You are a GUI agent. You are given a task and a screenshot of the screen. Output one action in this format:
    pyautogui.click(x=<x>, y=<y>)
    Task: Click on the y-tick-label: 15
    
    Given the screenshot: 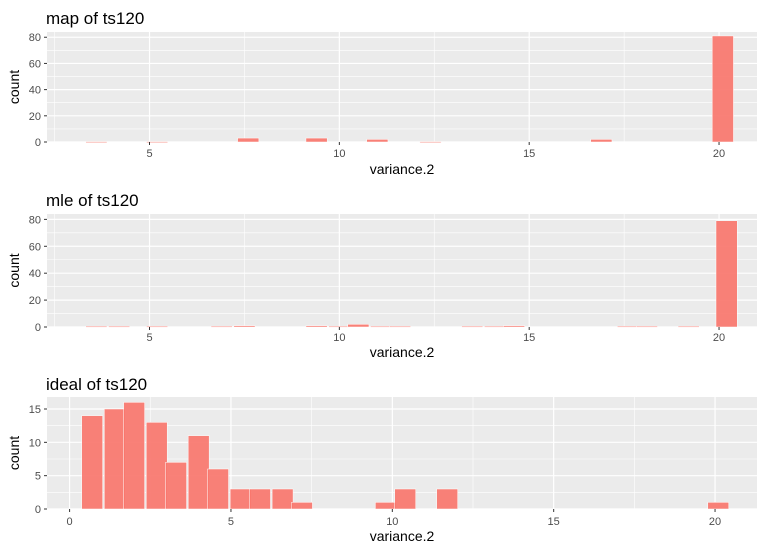 What is the action you would take?
    pyautogui.click(x=35, y=410)
    